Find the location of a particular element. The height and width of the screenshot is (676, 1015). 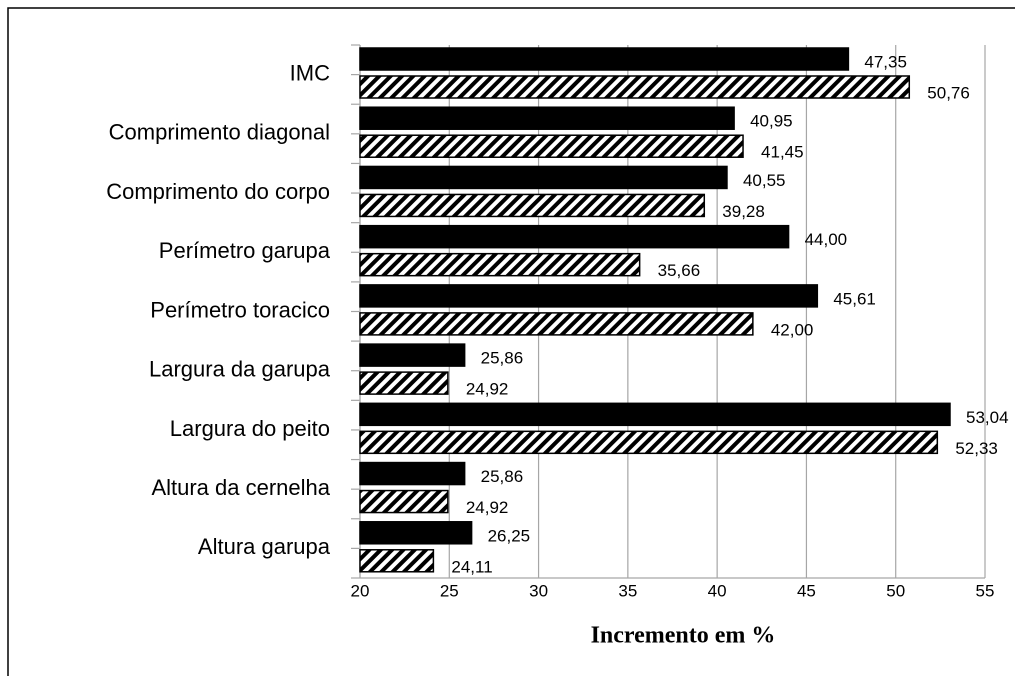

value-label: 42,00 is located at coordinates (792, 329).